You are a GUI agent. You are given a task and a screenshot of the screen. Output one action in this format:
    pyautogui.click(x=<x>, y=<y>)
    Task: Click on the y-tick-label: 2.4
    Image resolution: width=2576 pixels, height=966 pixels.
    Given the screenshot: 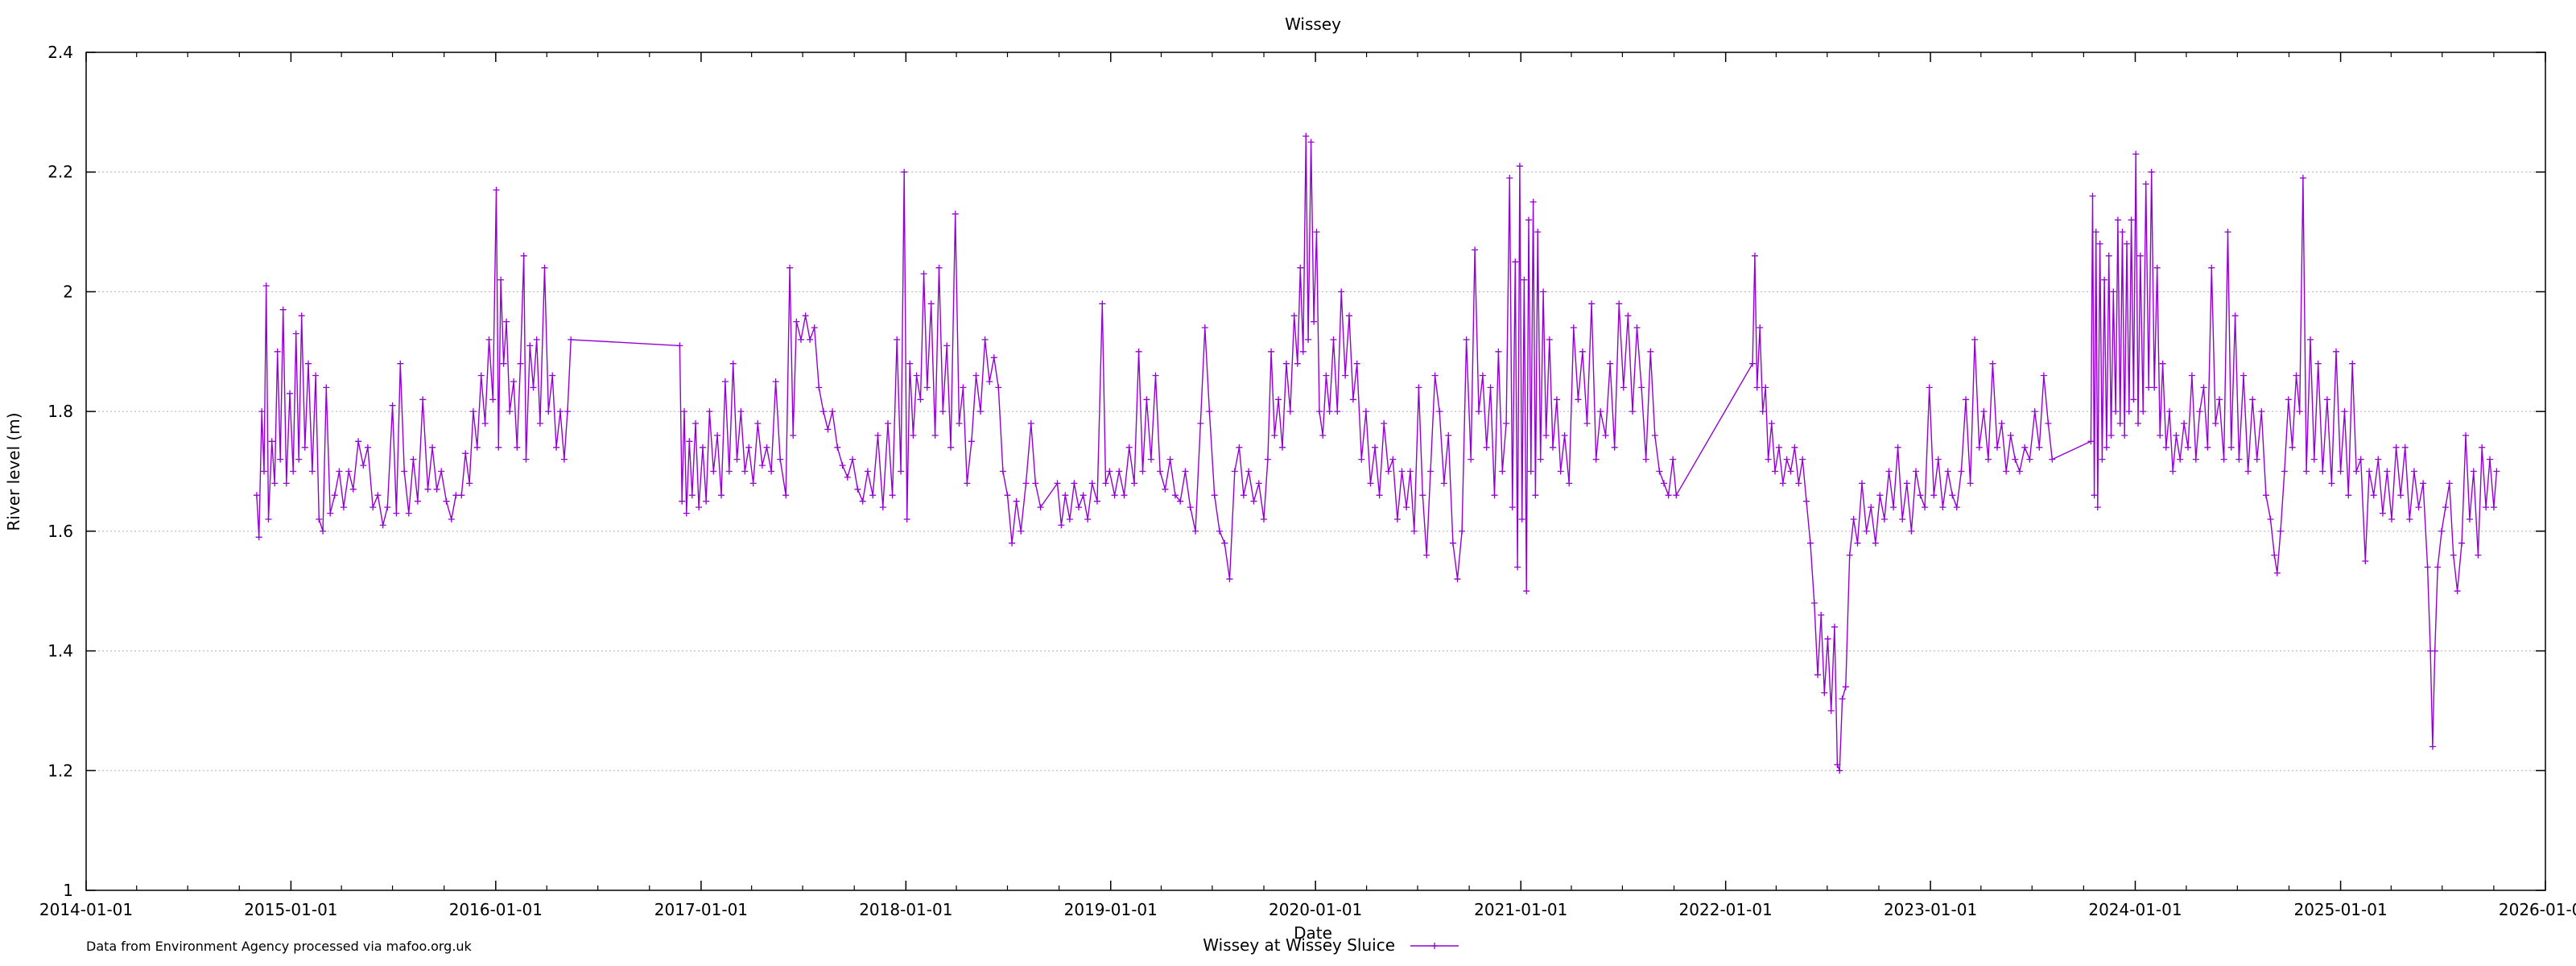 What is the action you would take?
    pyautogui.click(x=60, y=53)
    